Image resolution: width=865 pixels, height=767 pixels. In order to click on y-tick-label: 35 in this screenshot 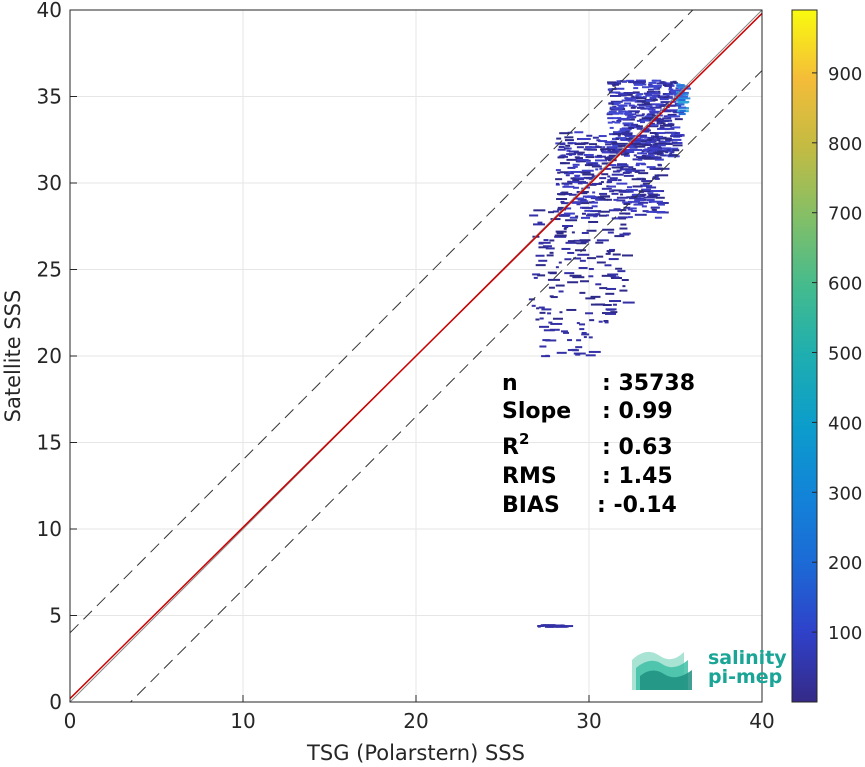, I will do `click(49, 97)`.